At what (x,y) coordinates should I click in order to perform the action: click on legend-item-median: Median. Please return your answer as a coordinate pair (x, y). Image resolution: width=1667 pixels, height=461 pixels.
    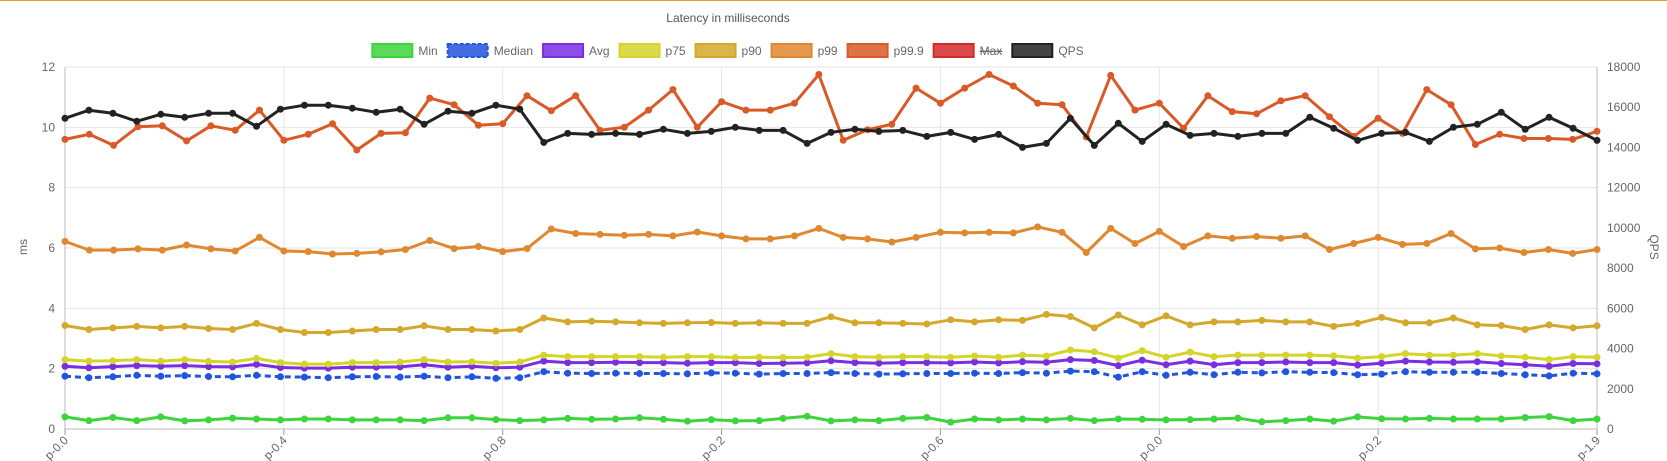
    Looking at the image, I should click on (489, 50).